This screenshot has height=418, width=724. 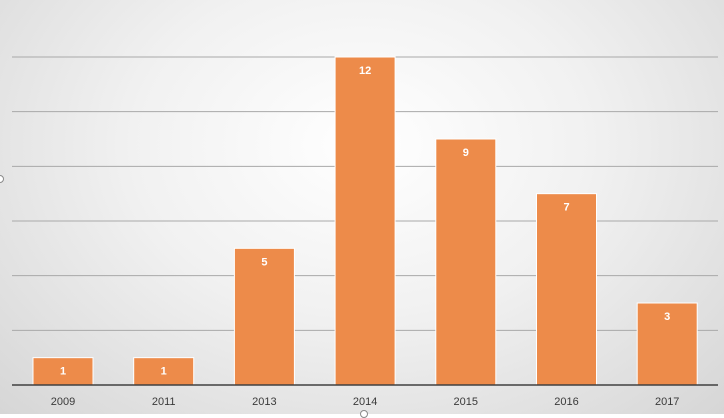 I want to click on data-label: 12, so click(x=365, y=71).